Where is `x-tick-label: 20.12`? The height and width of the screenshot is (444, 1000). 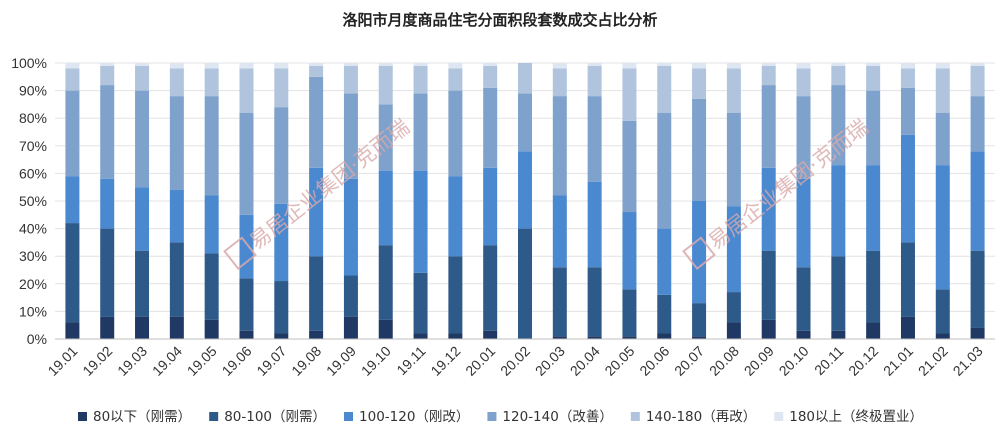 x-tick-label: 20.12 is located at coordinates (863, 361).